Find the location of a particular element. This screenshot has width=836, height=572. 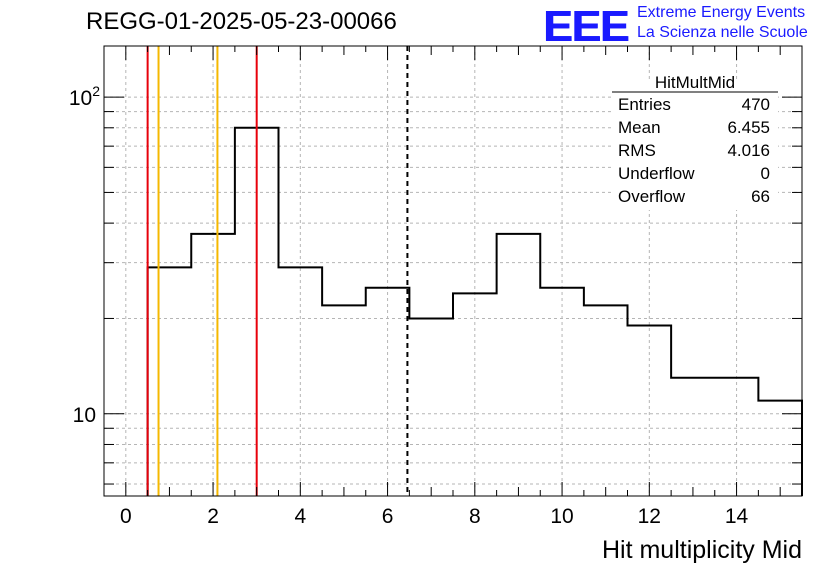

stats-row-label: Mean is located at coordinates (639, 127).